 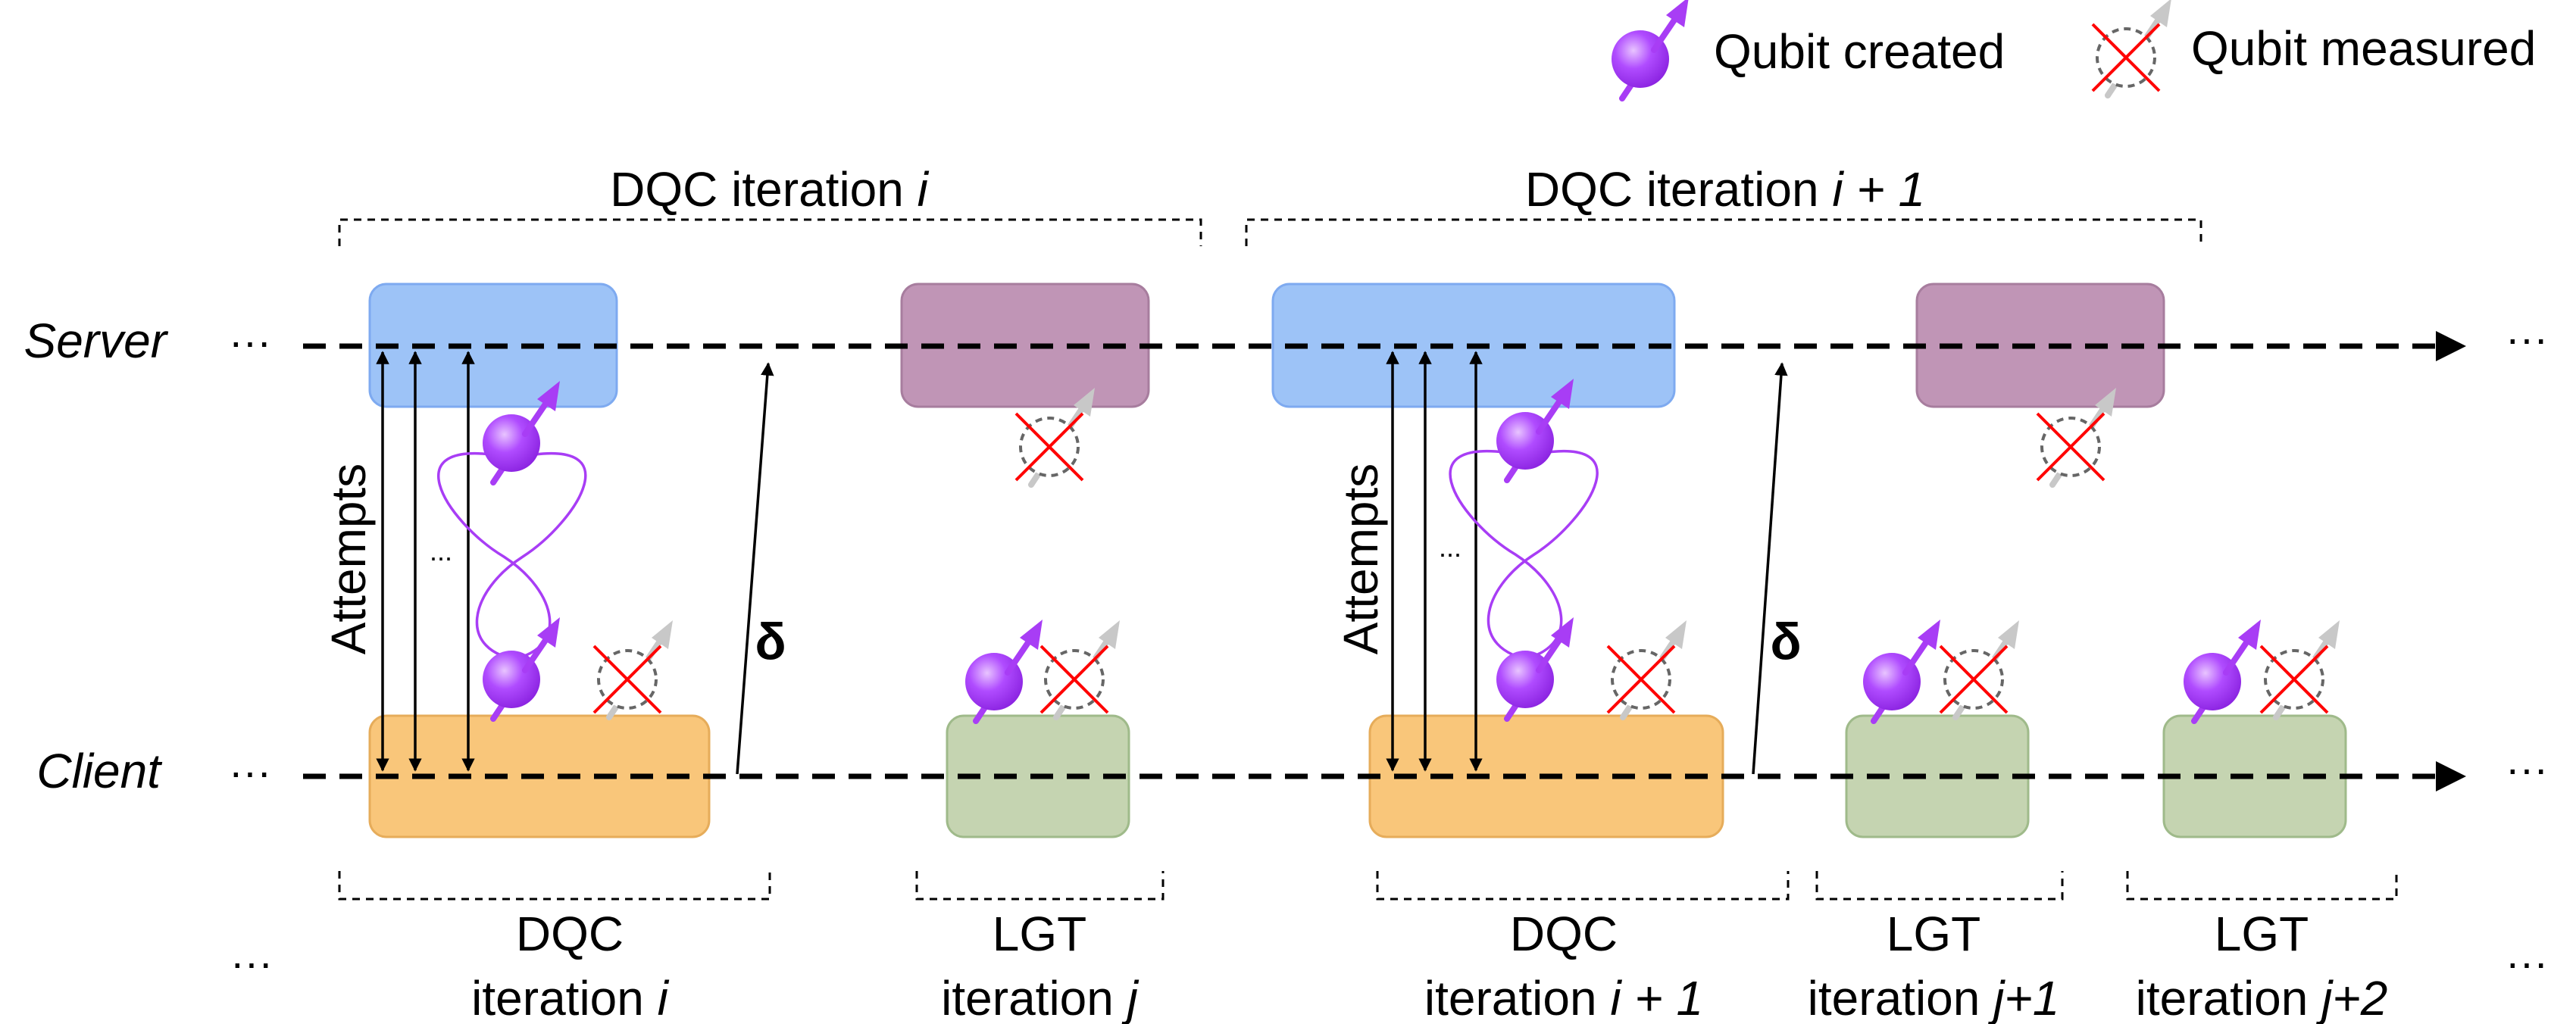 What do you see at coordinates (1934, 934) in the screenshot?
I see `bottom-lgt-j1-line1: LGT` at bounding box center [1934, 934].